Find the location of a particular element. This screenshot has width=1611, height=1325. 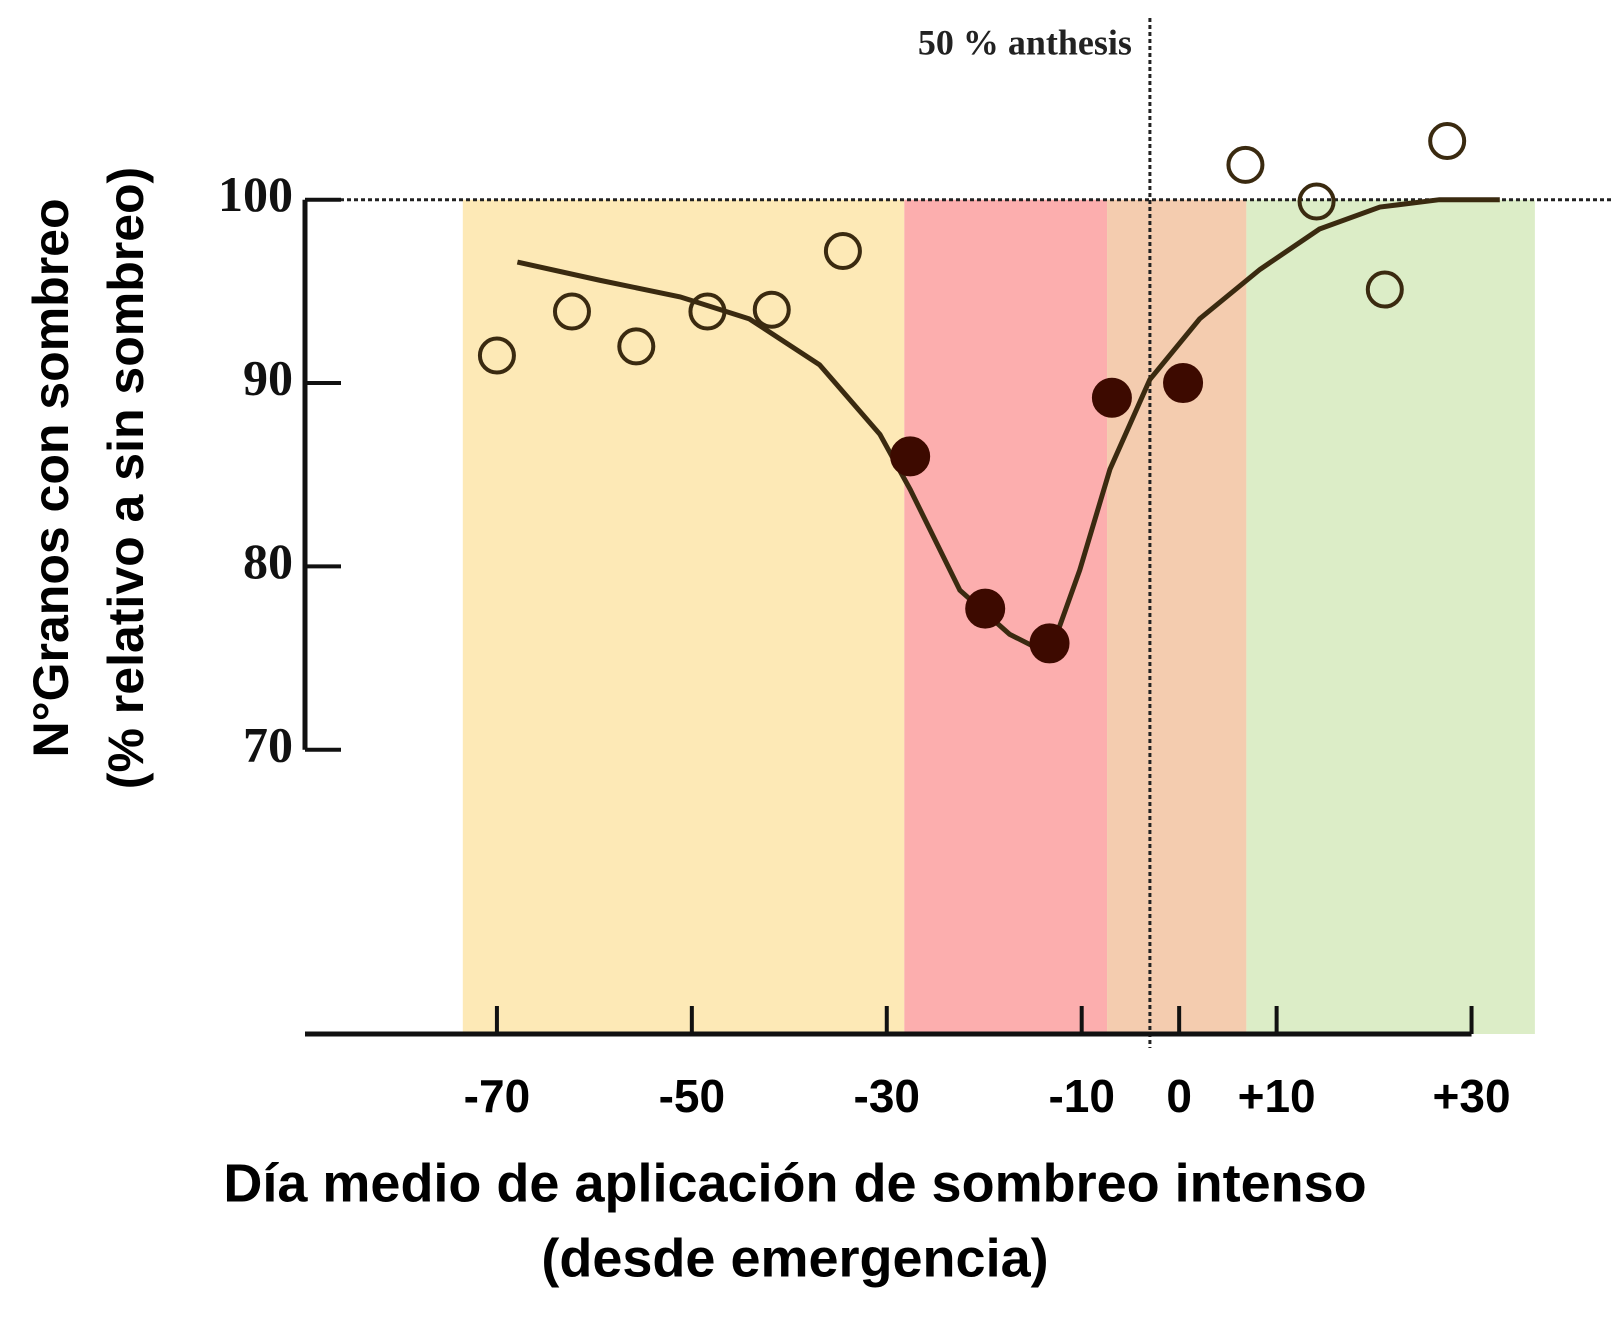

x-tick-label: -10 is located at coordinates (1081, 1096).